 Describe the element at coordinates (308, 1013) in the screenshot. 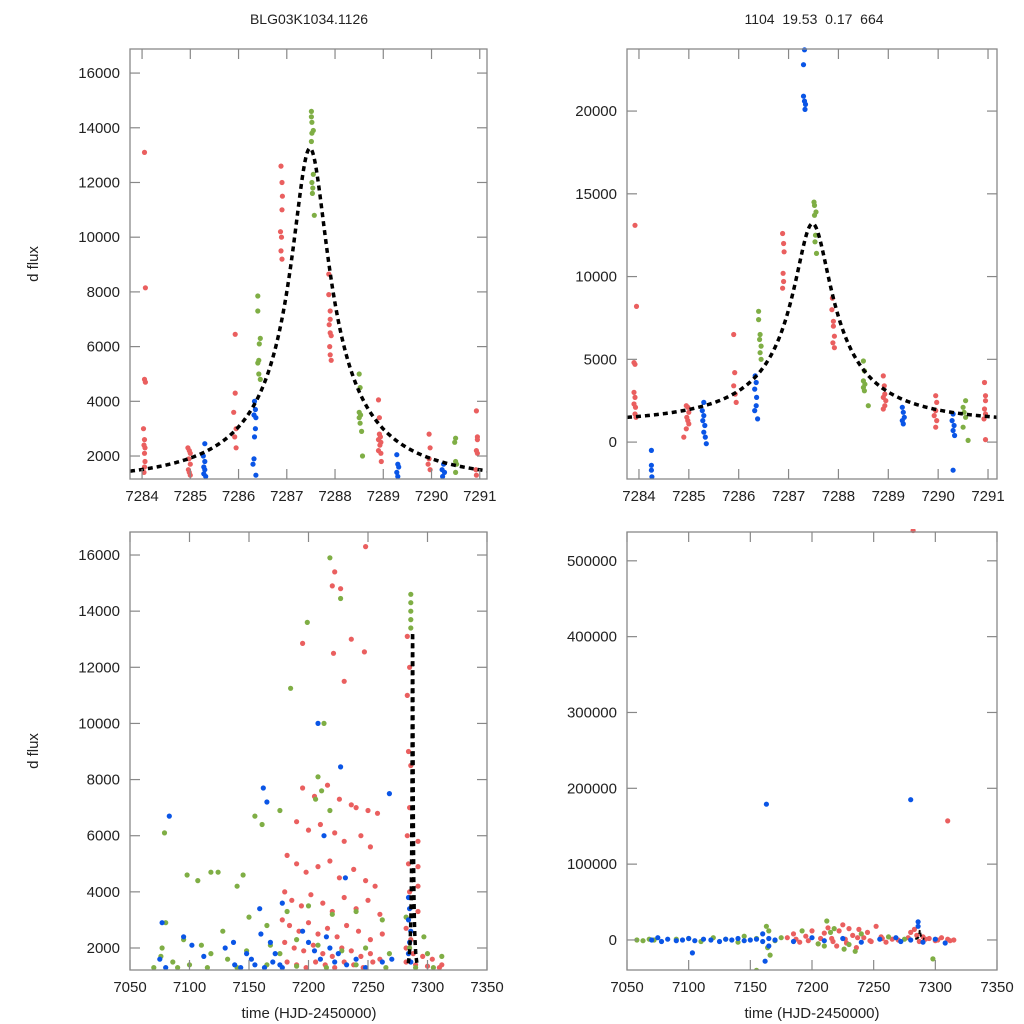

I see `x-axis-label-bottom-left: time (HJD-2450000)` at that location.